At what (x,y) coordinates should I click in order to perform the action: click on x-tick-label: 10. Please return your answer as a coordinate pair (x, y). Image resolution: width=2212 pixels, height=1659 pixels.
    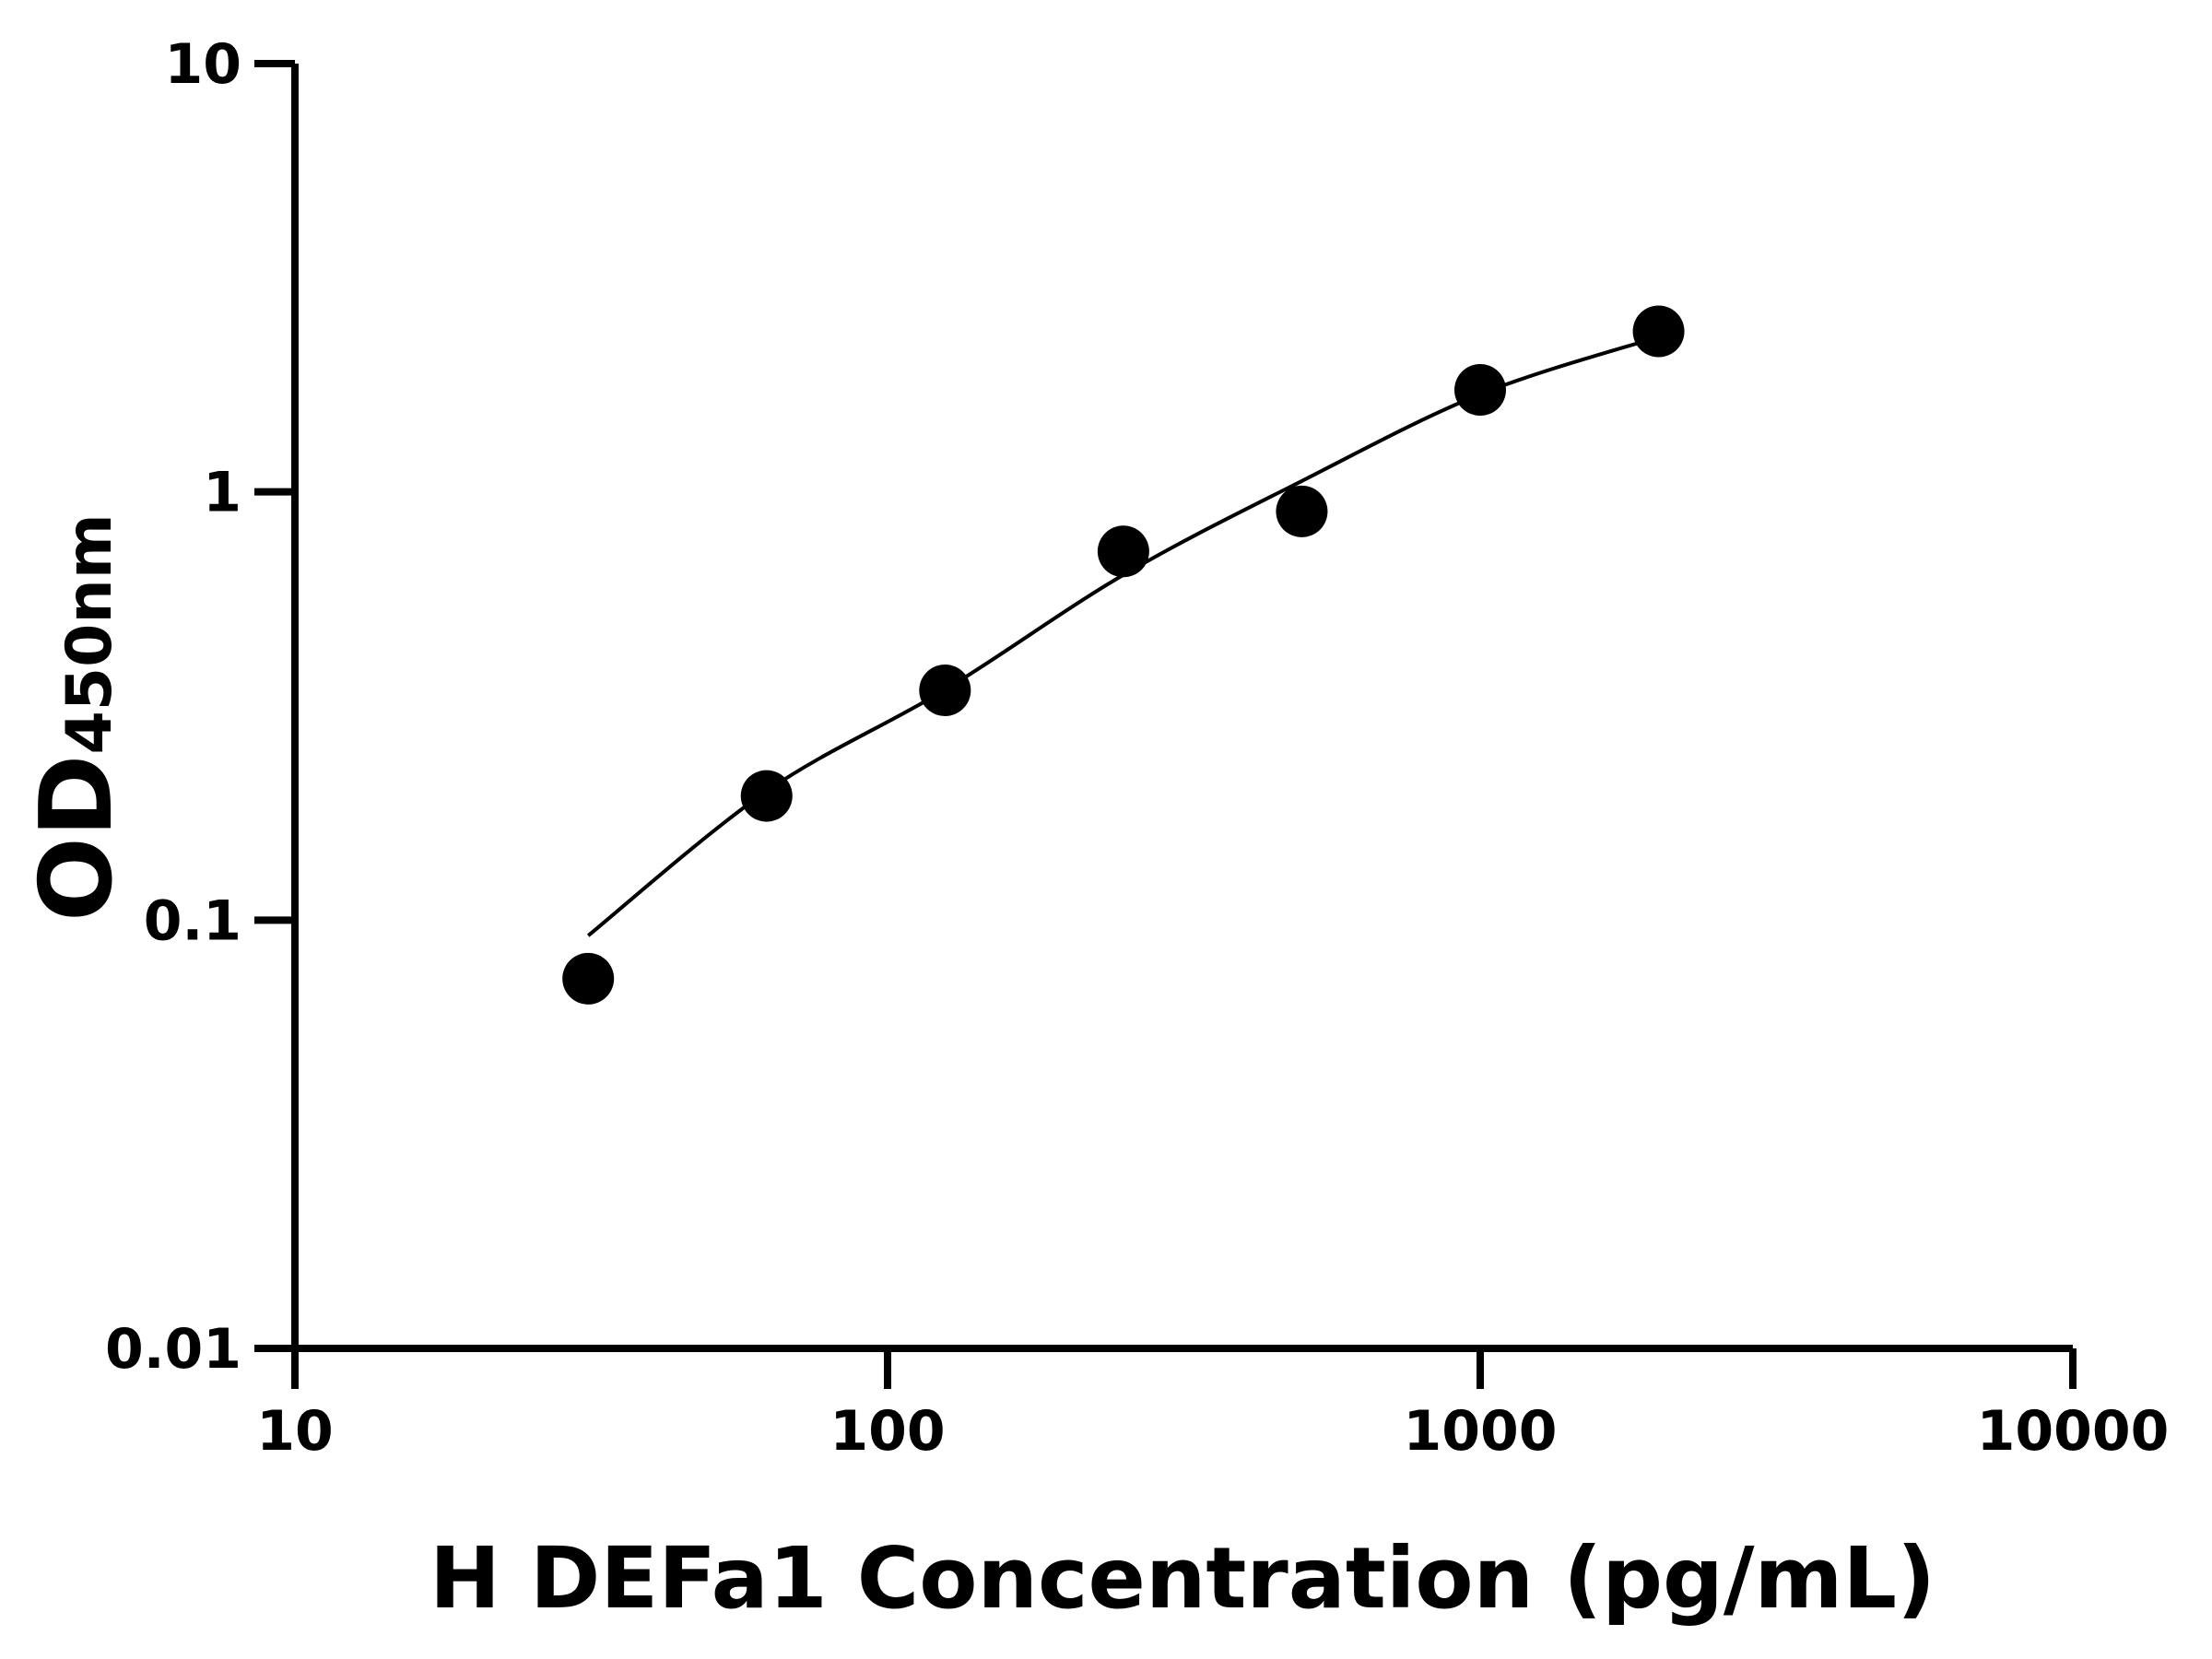
    Looking at the image, I should click on (295, 1431).